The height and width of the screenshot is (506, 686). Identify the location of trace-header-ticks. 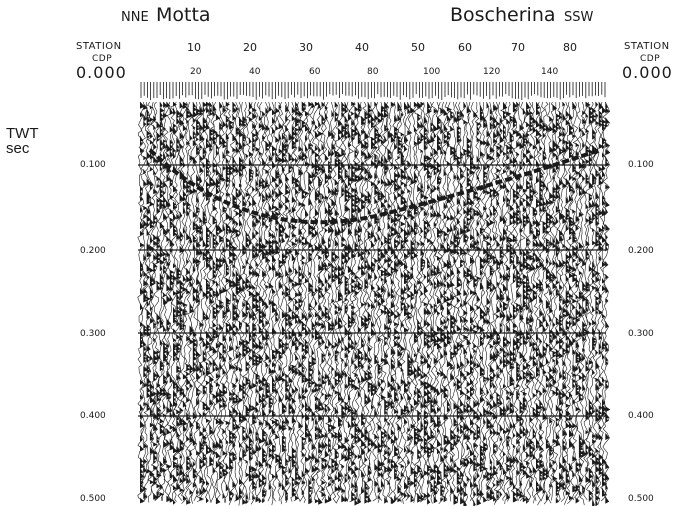
(373, 91).